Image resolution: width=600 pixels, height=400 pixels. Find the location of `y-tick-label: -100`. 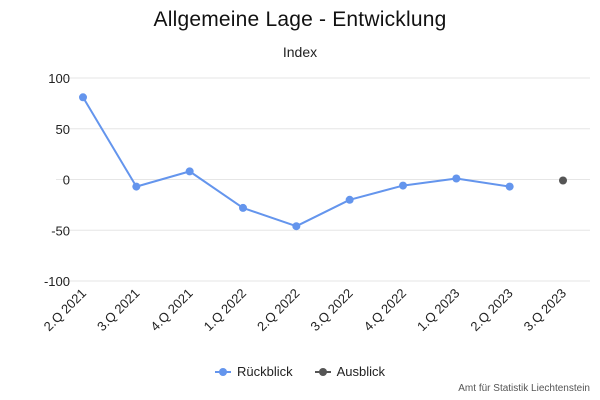

y-tick-label: -100 is located at coordinates (57, 281).